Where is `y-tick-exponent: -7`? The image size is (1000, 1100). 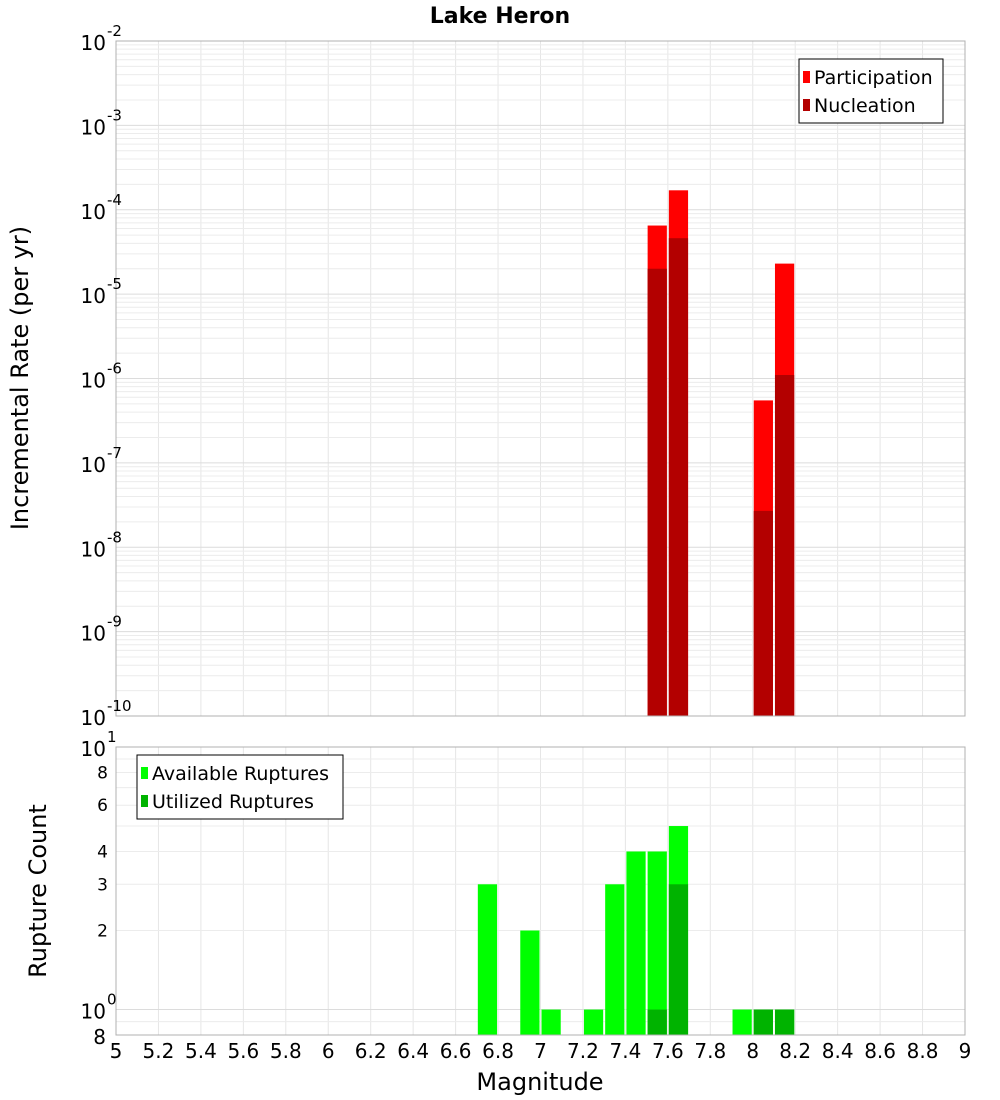 y-tick-exponent: -7 is located at coordinates (114, 453).